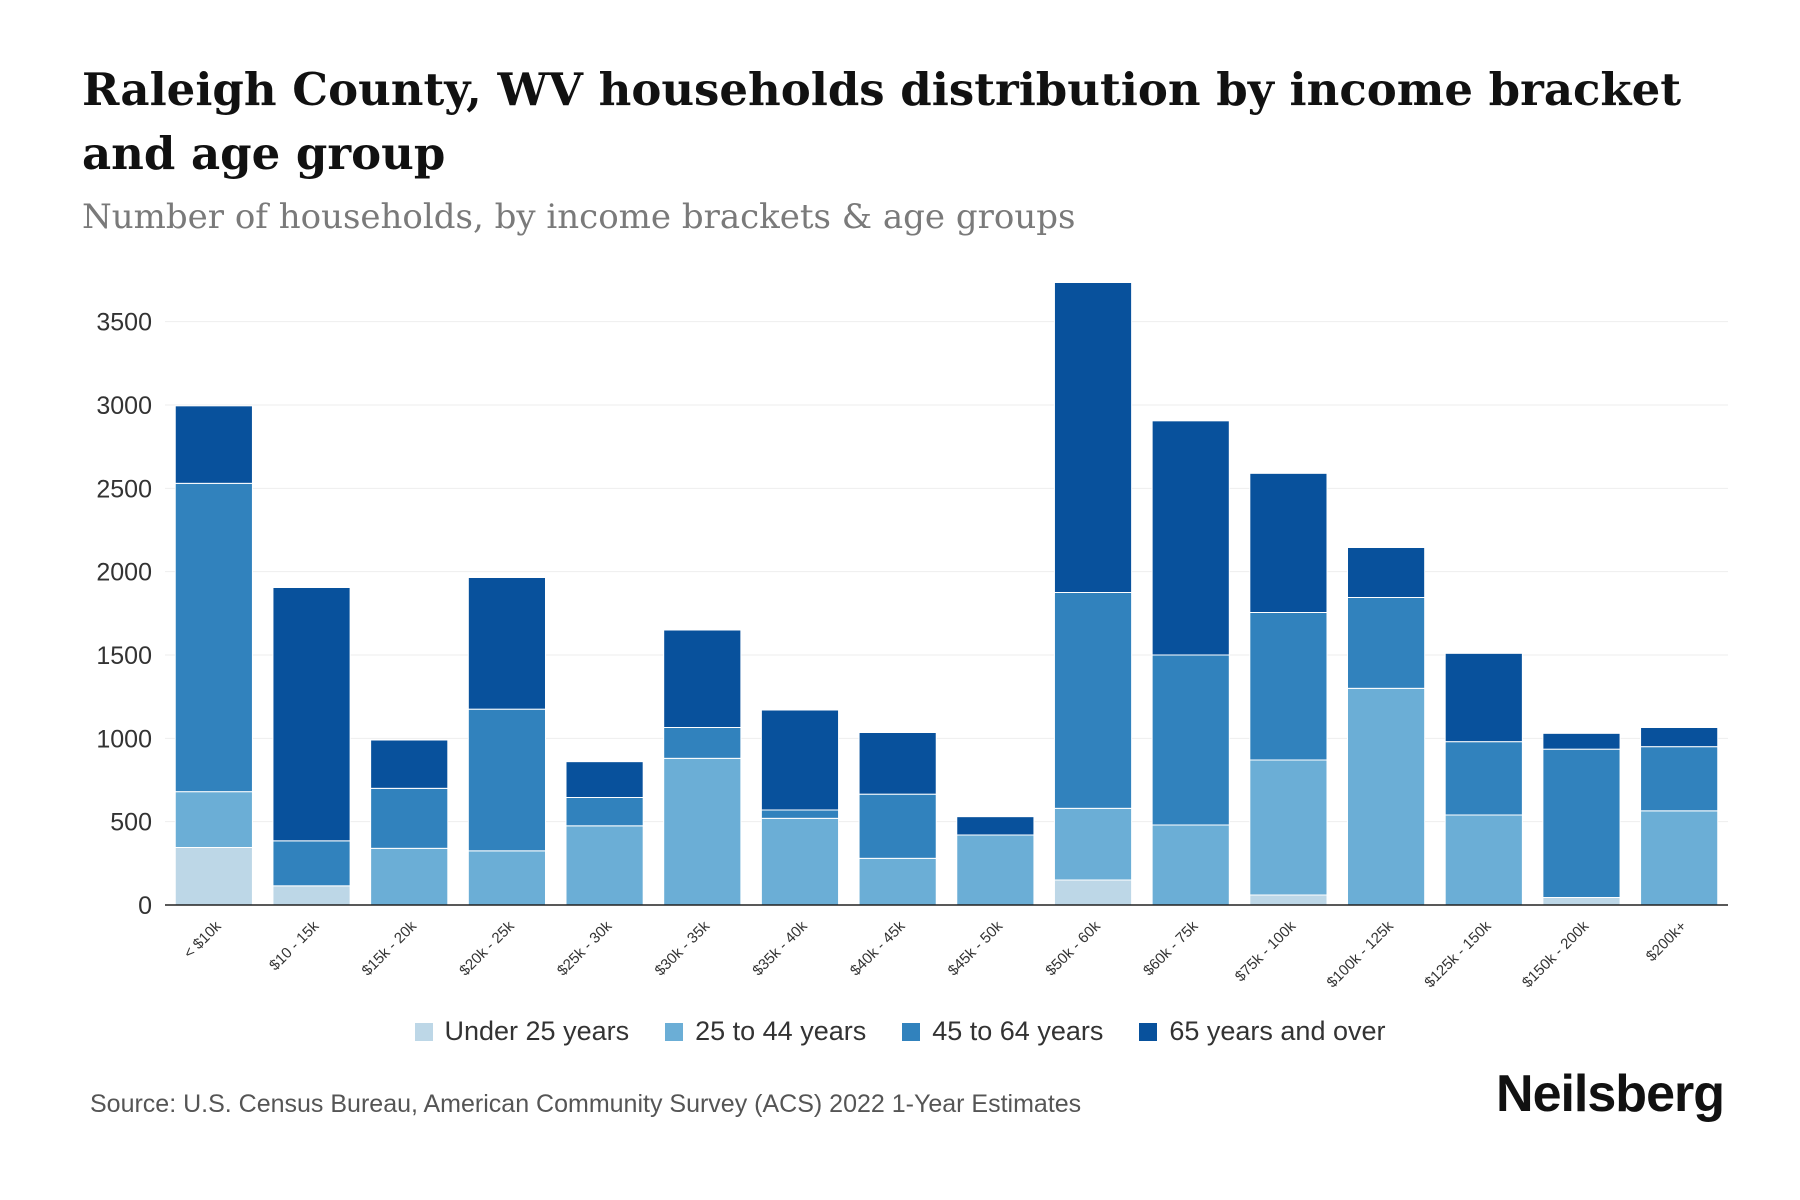 Image resolution: width=1800 pixels, height=1200 pixels. I want to click on x-tick-label: $75k - 100k, so click(1266, 951).